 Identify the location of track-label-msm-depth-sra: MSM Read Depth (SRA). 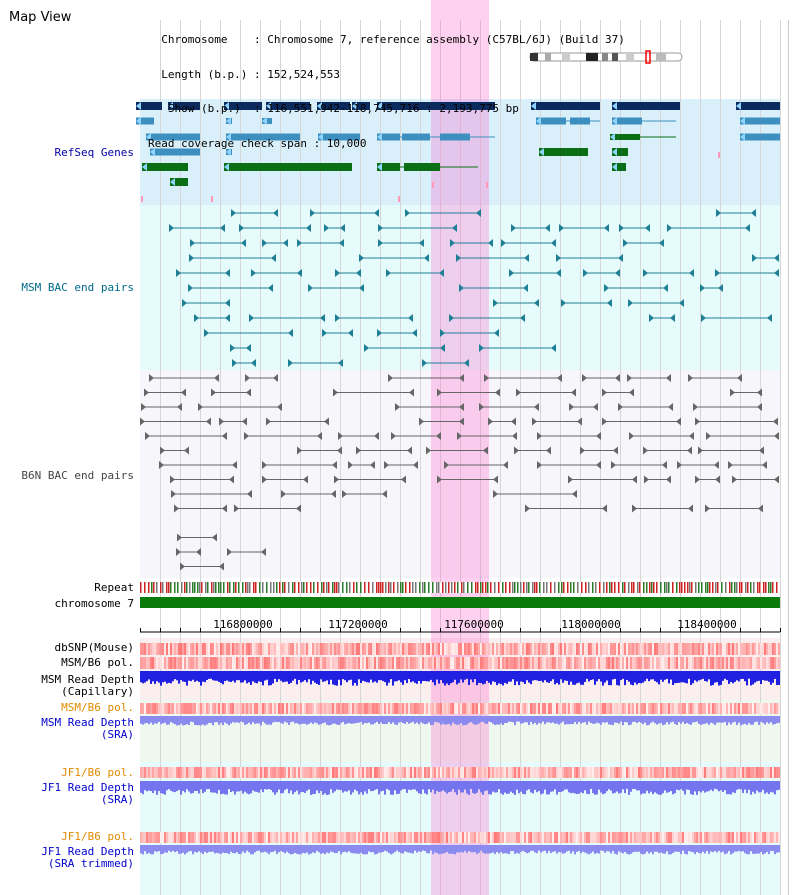
(87, 728).